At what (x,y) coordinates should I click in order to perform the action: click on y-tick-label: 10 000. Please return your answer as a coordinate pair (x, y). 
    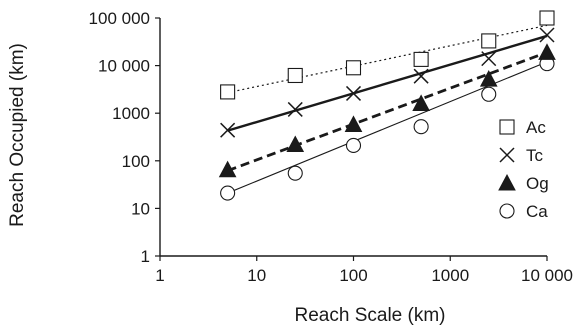
    Looking at the image, I should click on (124, 66).